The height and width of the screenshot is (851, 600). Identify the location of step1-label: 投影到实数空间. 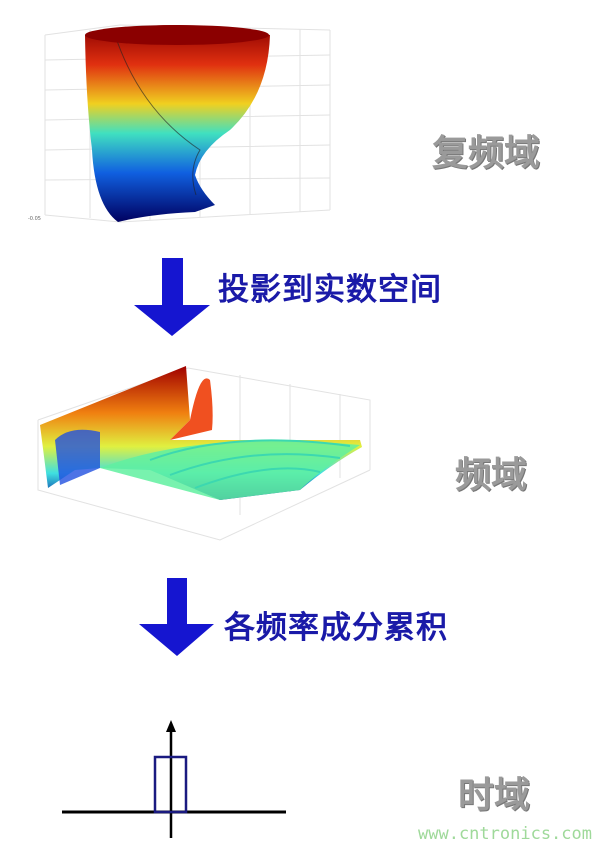
(330, 290).